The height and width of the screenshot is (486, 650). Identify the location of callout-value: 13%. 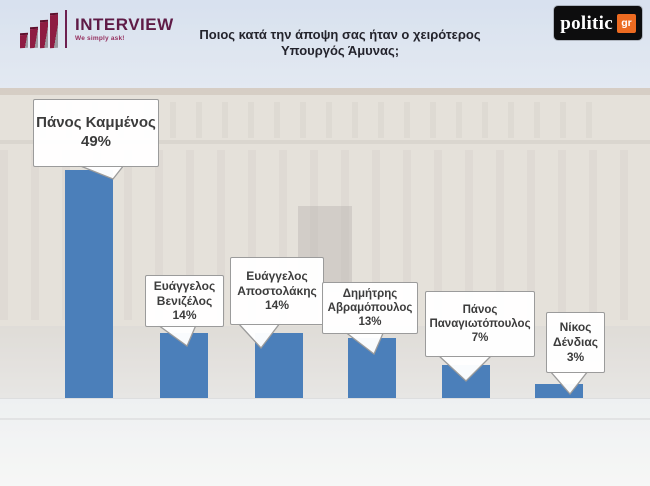
(370, 322).